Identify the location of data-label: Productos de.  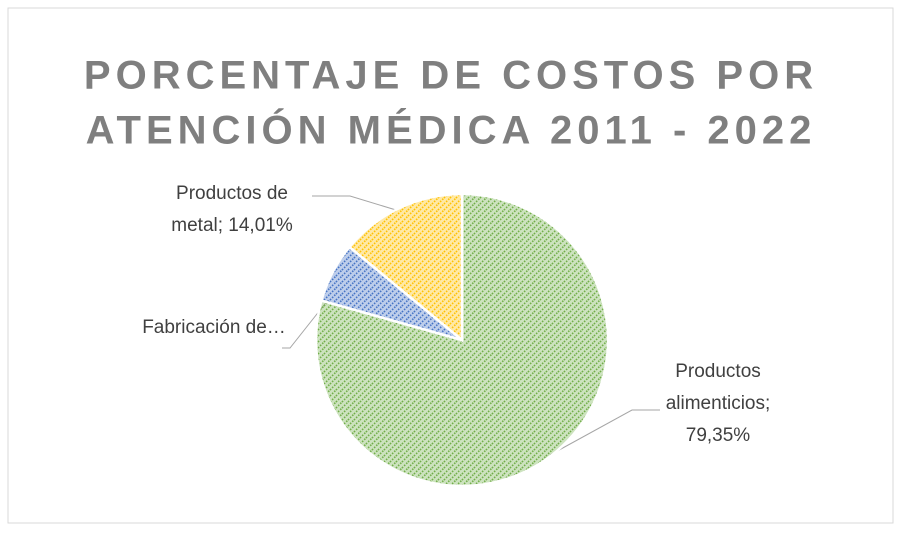
(232, 193).